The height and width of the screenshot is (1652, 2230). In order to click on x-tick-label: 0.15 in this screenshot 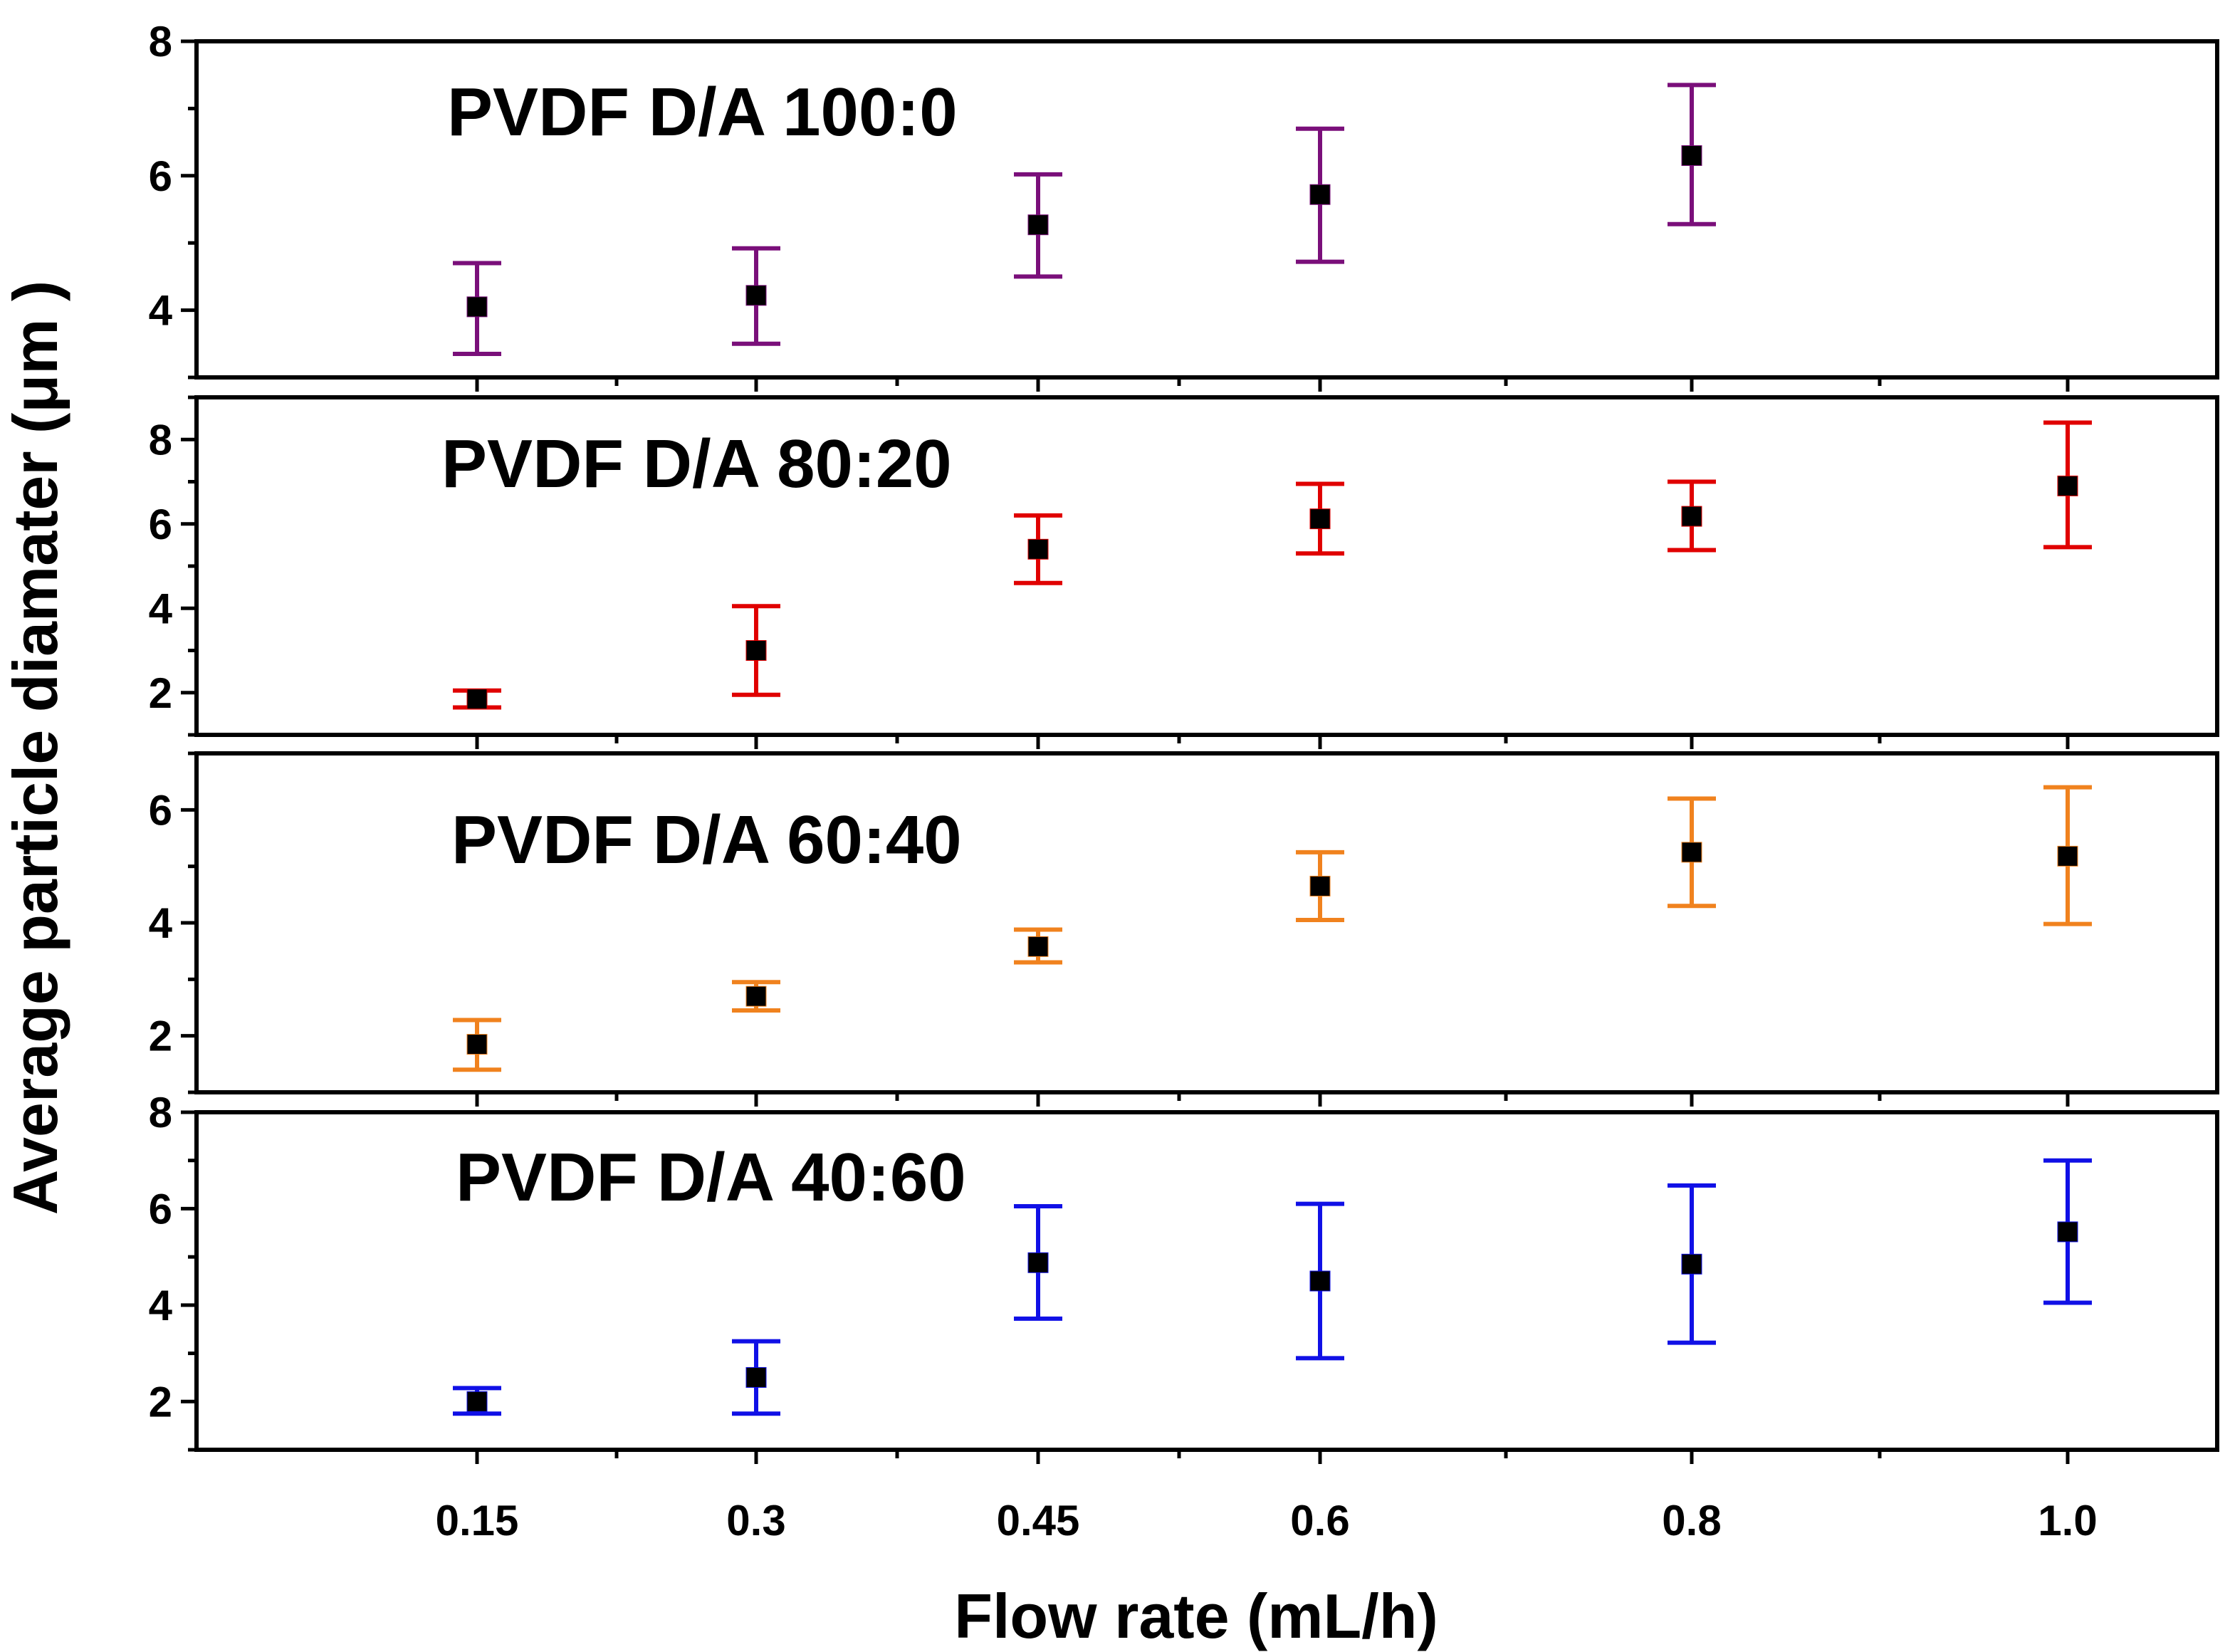, I will do `click(478, 1520)`.